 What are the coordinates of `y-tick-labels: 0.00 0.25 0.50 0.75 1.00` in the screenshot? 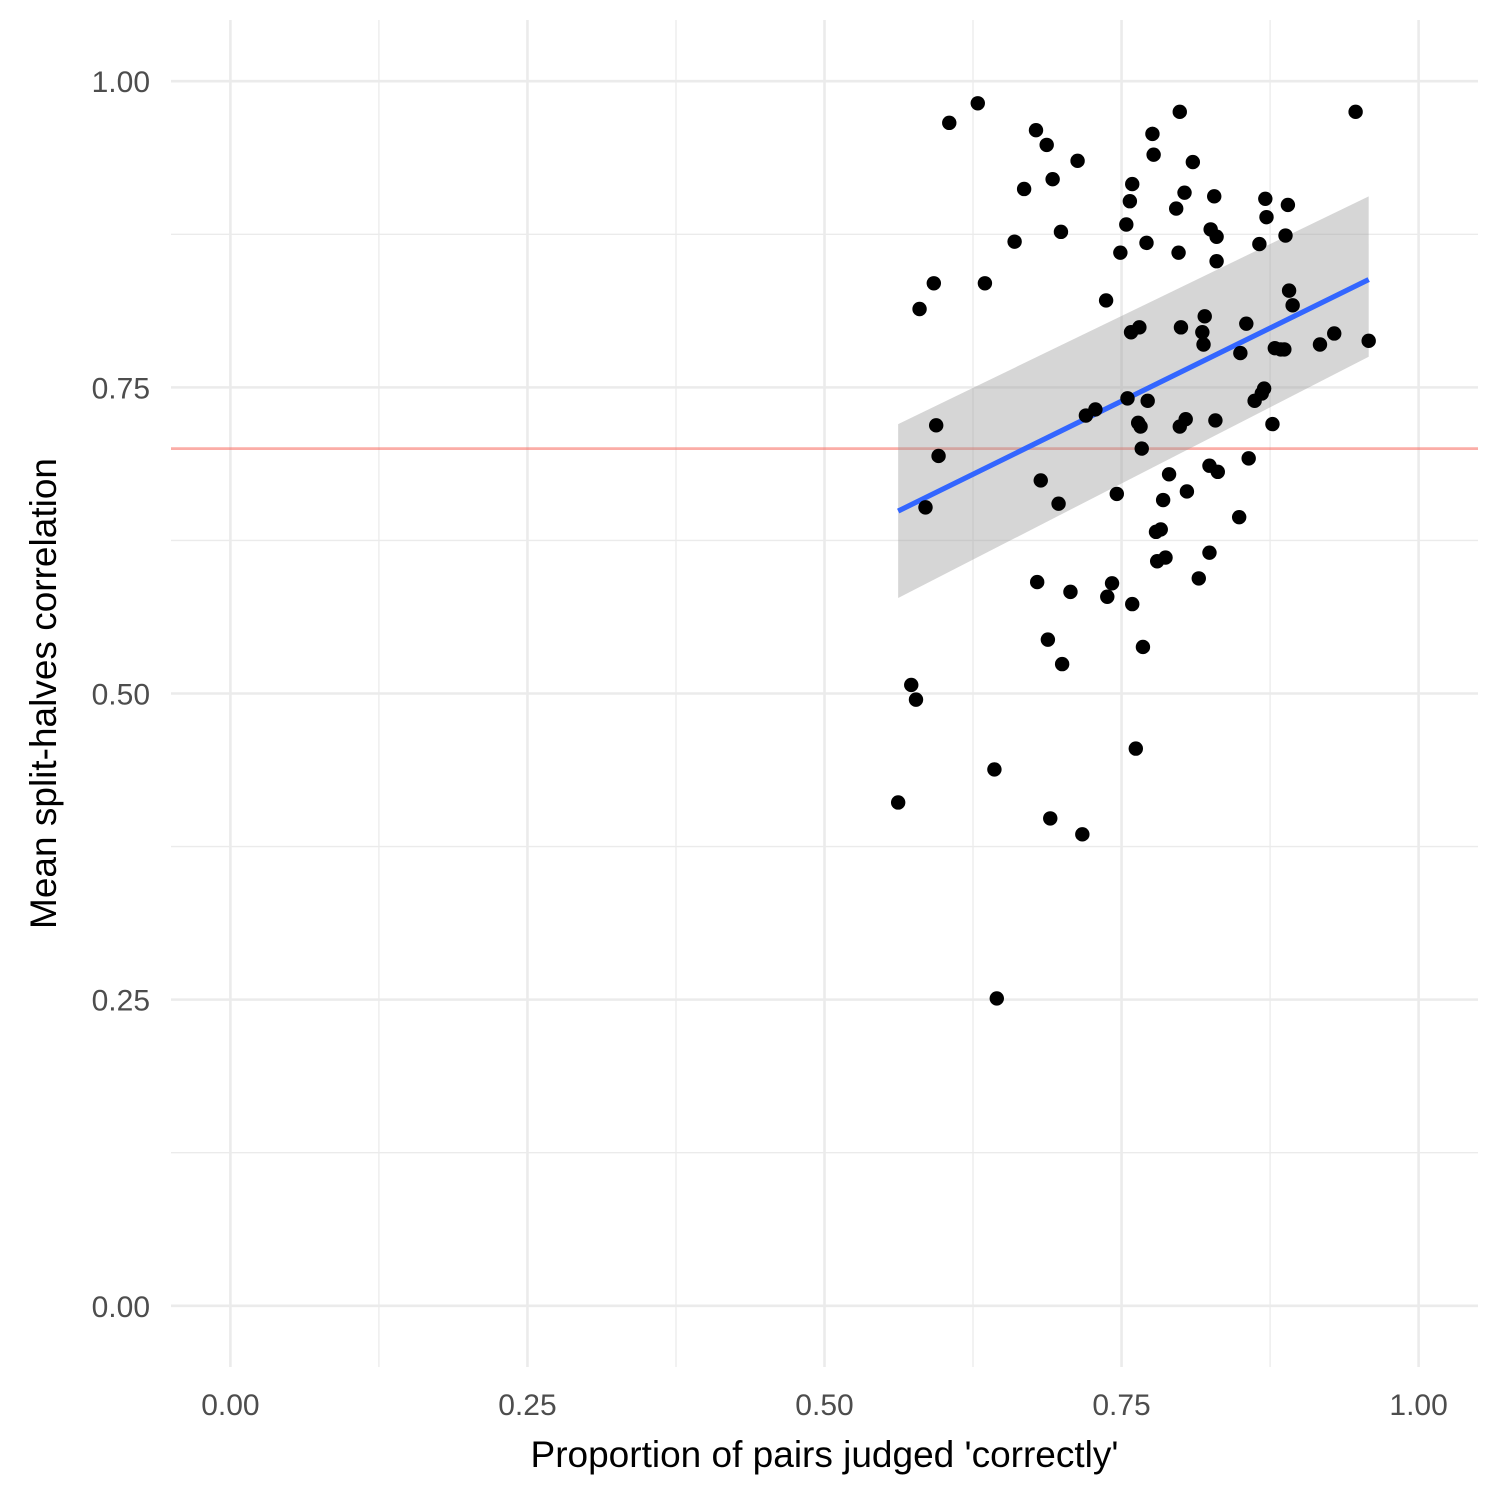 It's located at (121, 695).